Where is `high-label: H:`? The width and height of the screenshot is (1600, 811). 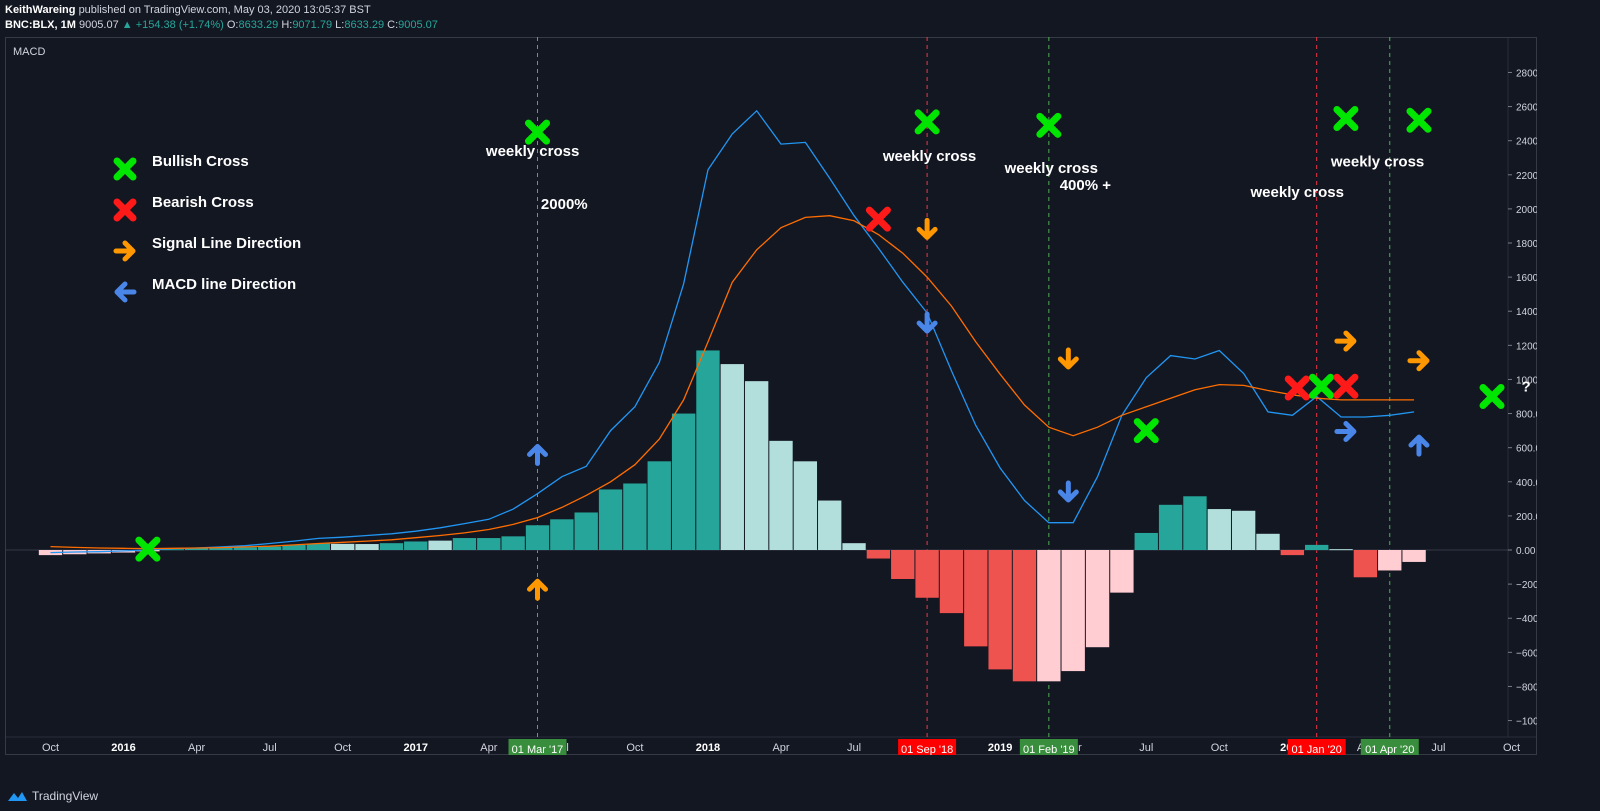
high-label: H: is located at coordinates (287, 25).